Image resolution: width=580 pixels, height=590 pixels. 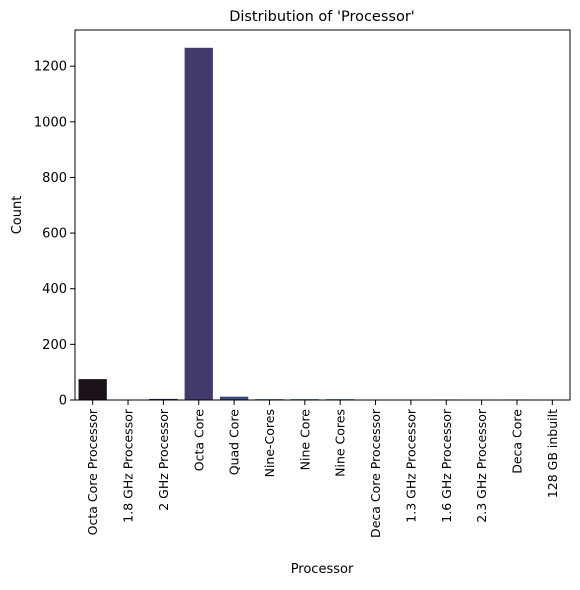 I want to click on x-tick-label: 1.3 GHz Processor, so click(x=410, y=465).